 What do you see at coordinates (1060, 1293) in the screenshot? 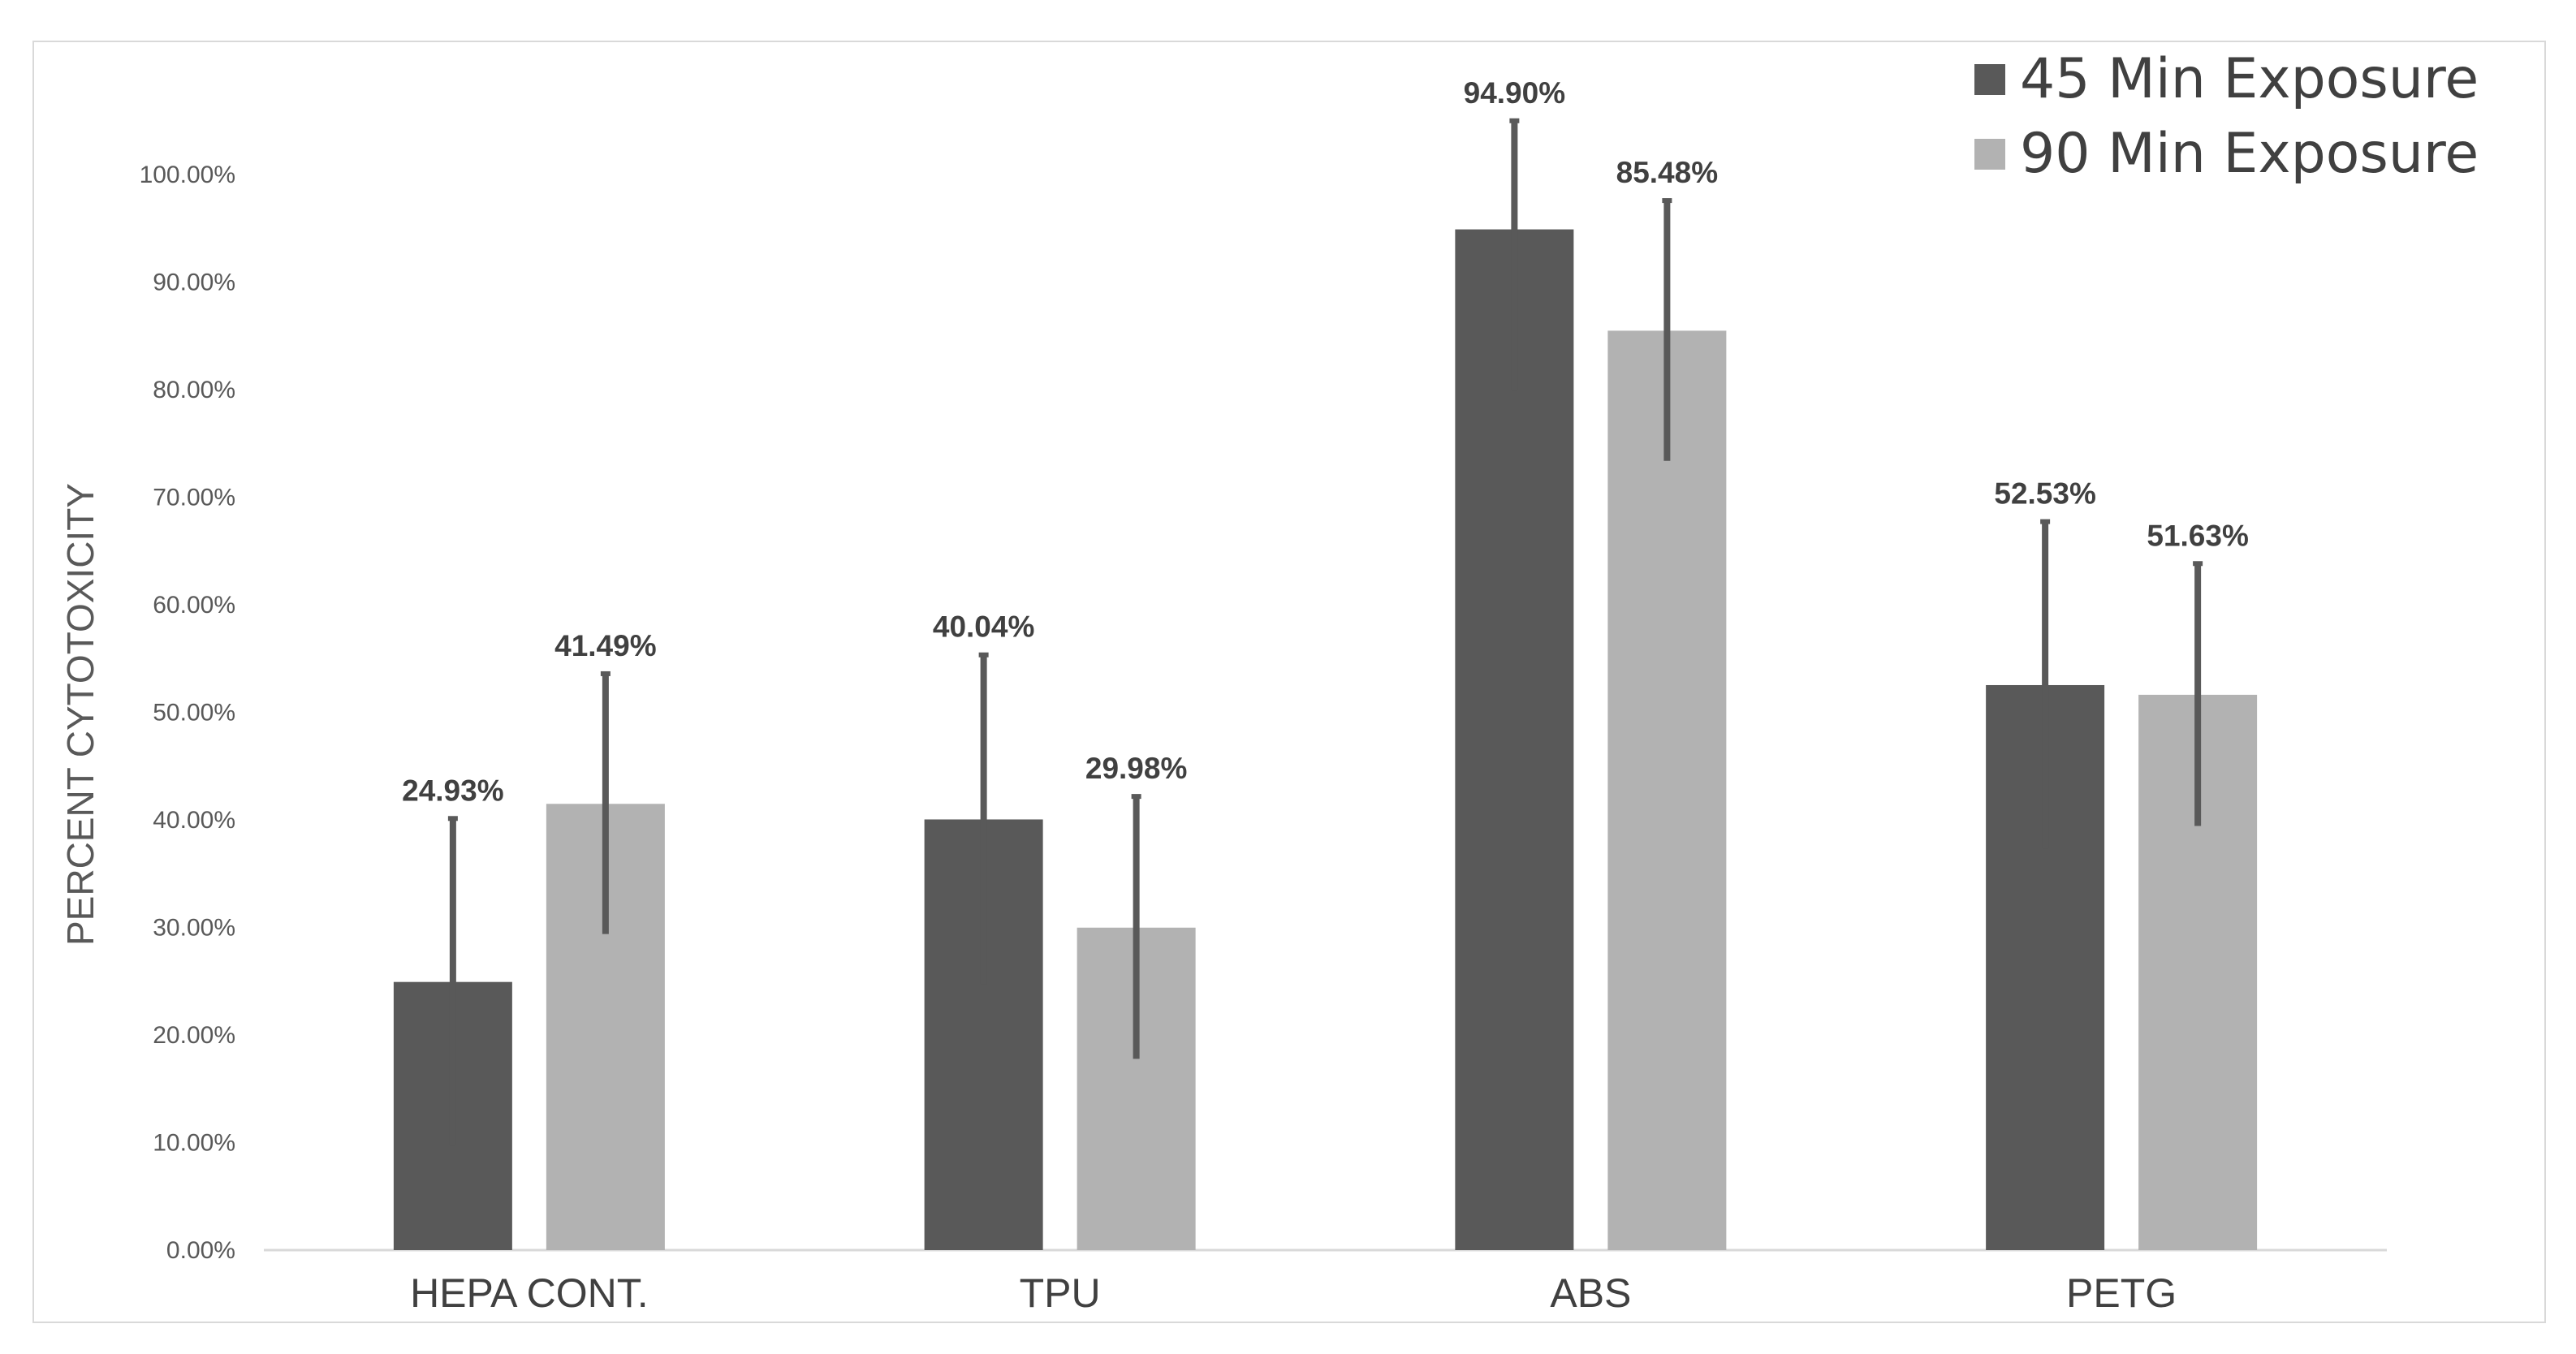
I see `category-label: TPU` at bounding box center [1060, 1293].